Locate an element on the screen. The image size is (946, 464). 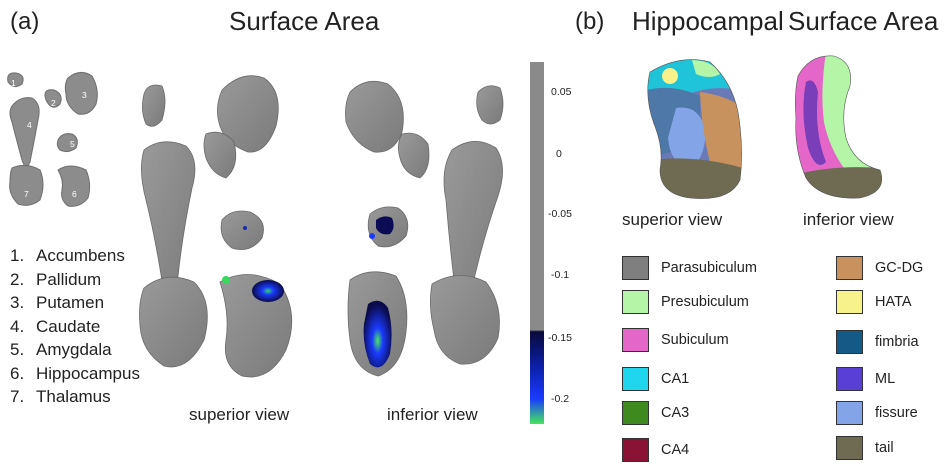
legend-item-ca1: CA1 is located at coordinates (655, 379).